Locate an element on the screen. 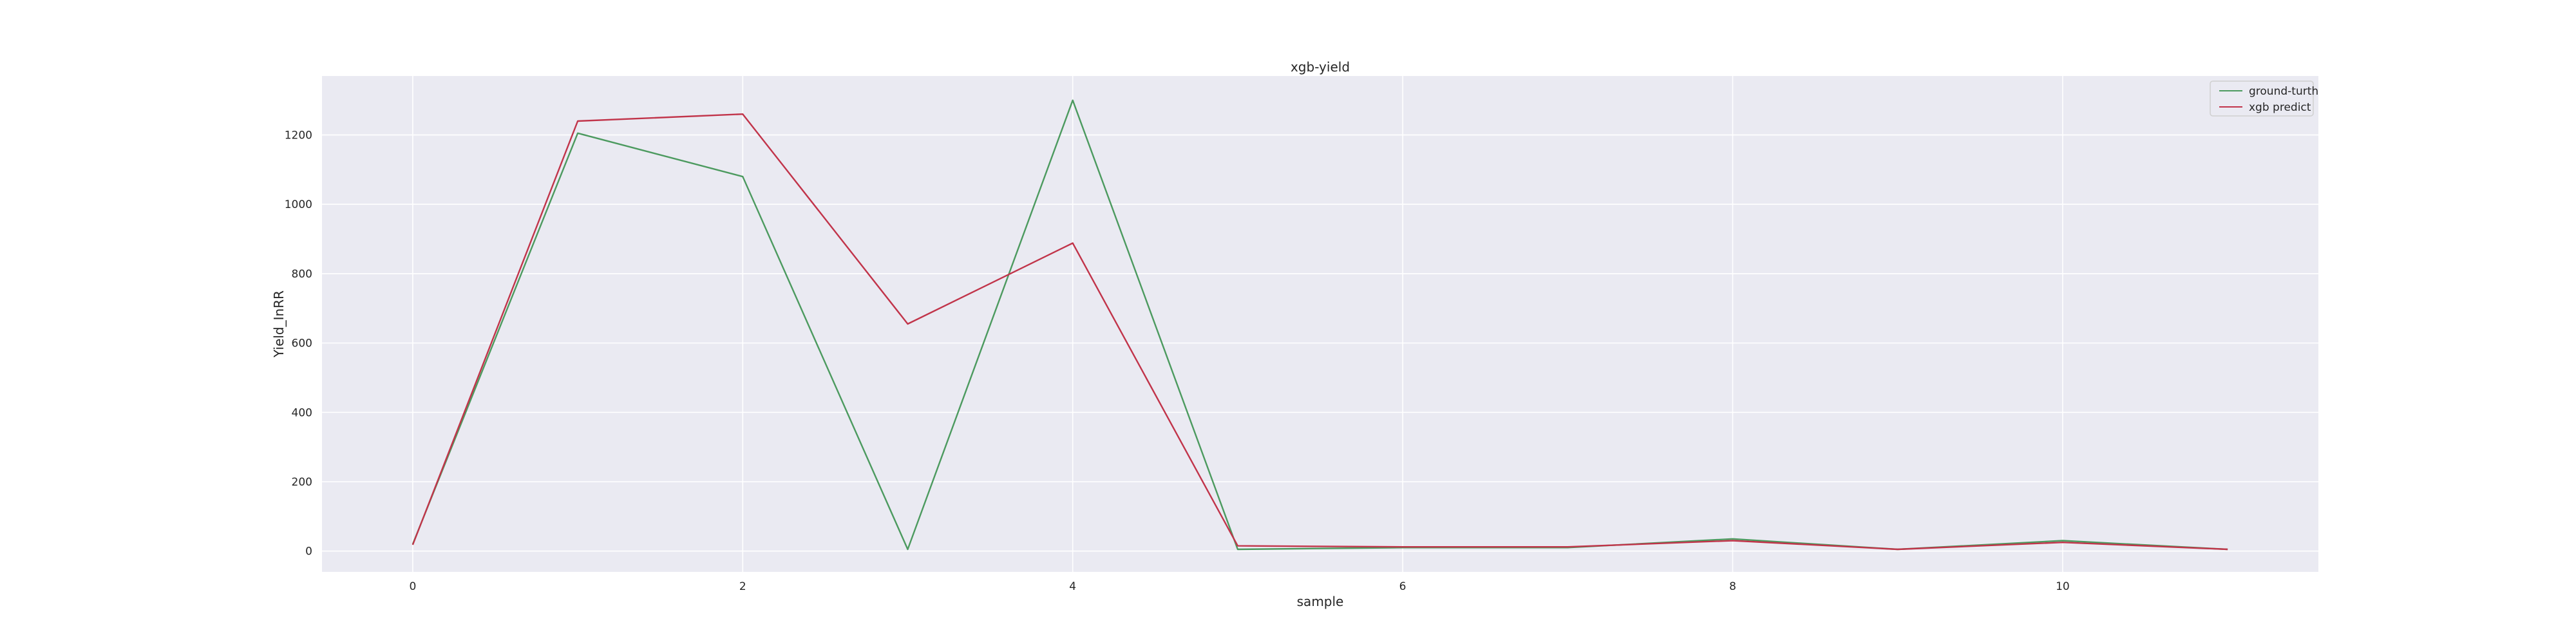 The width and height of the screenshot is (2576, 644). x-axis-label: sample is located at coordinates (1320, 602).